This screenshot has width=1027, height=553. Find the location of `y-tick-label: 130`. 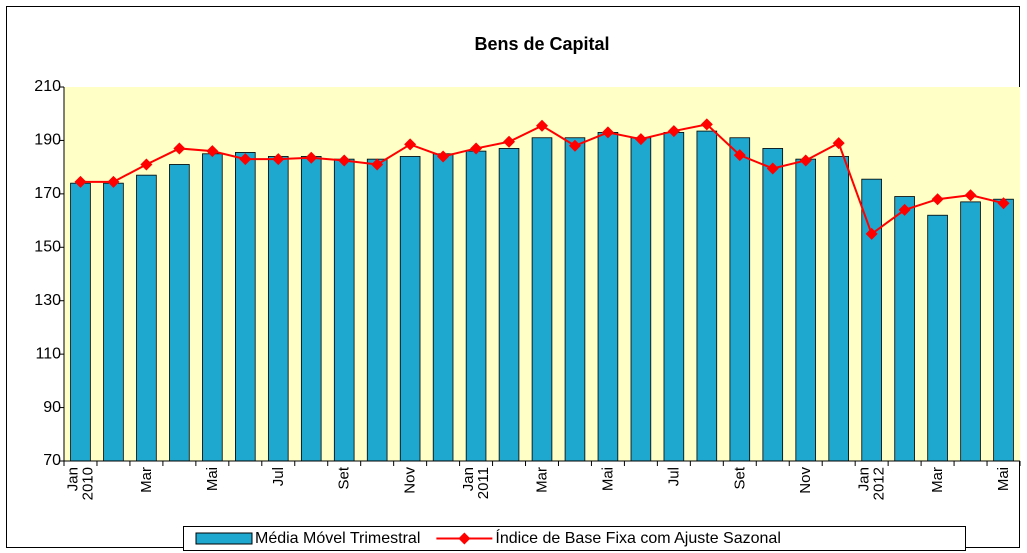

y-tick-label: 130 is located at coordinates (47, 300).